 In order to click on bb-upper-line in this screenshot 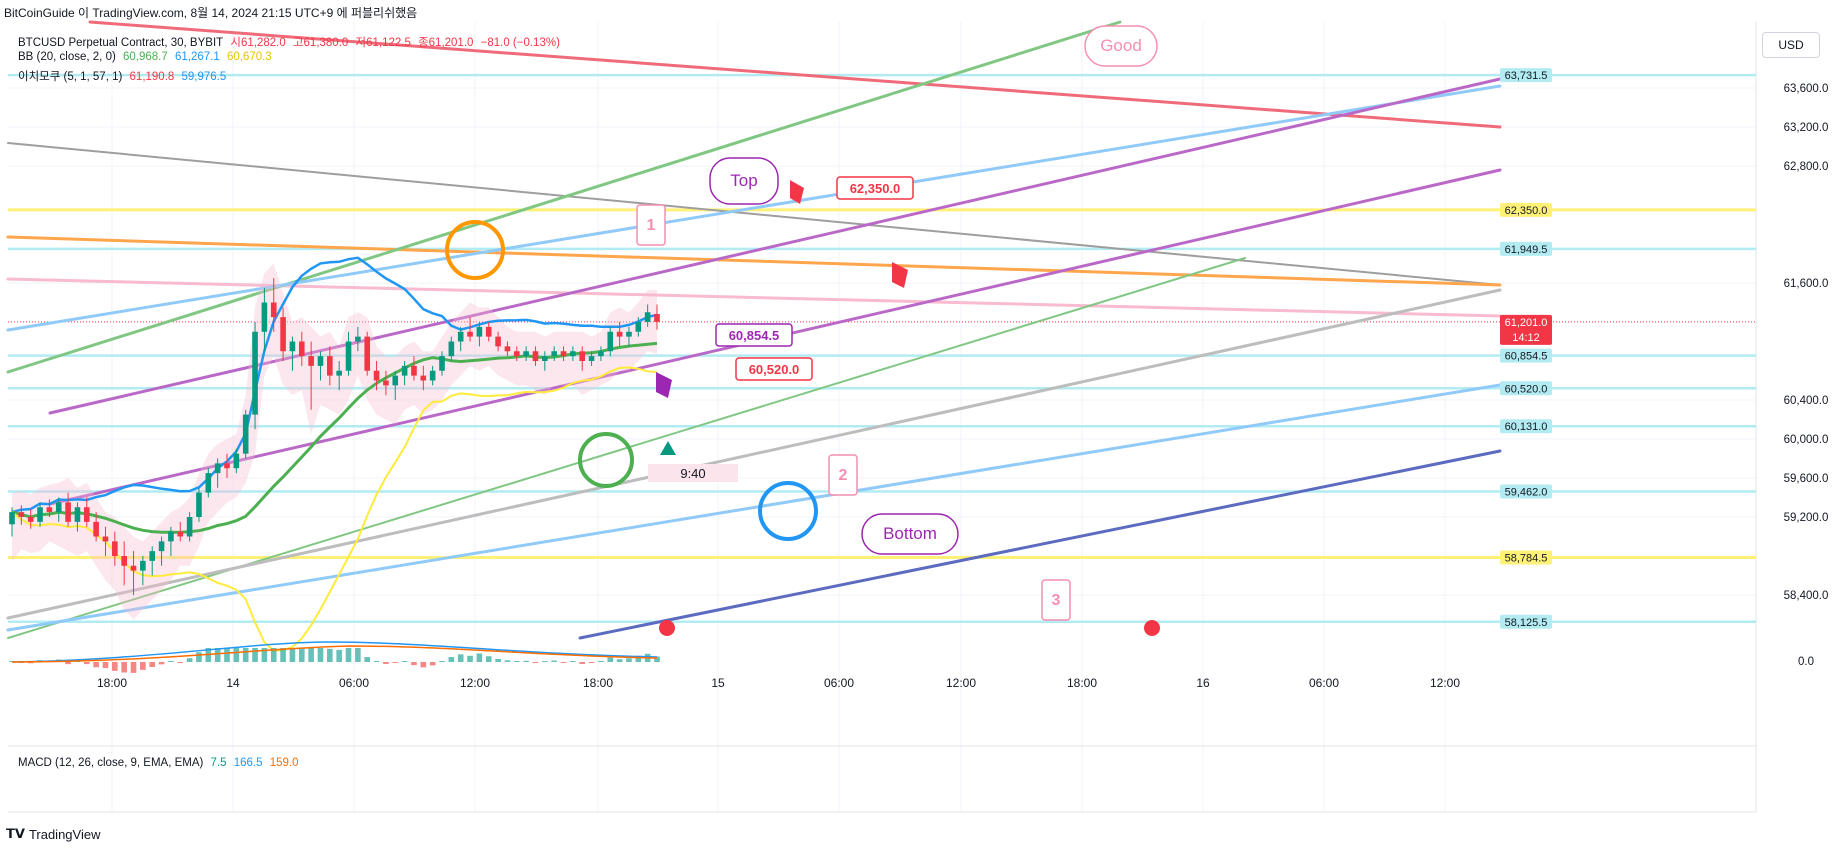, I will do `click(334, 385)`.